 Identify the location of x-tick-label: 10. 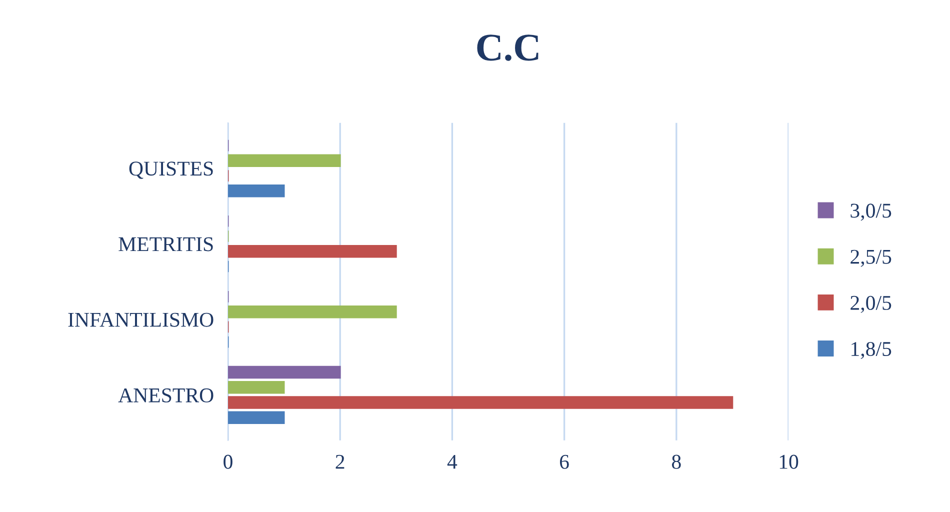
(789, 461).